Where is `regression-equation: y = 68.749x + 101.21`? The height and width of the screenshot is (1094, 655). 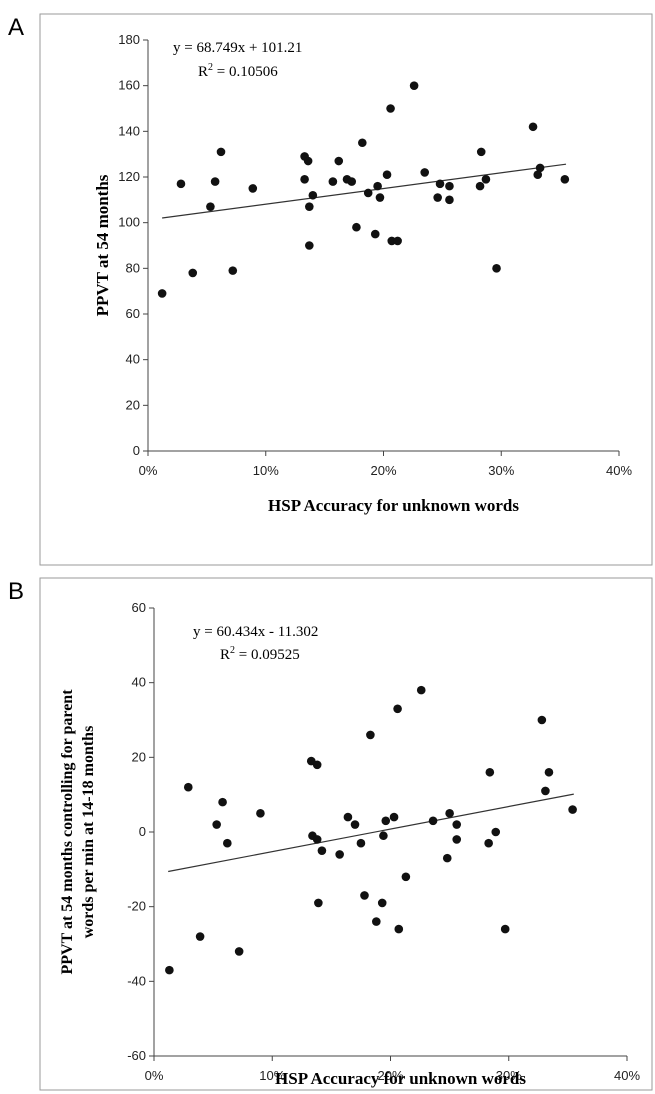 regression-equation: y = 68.749x + 101.21 is located at coordinates (237, 48).